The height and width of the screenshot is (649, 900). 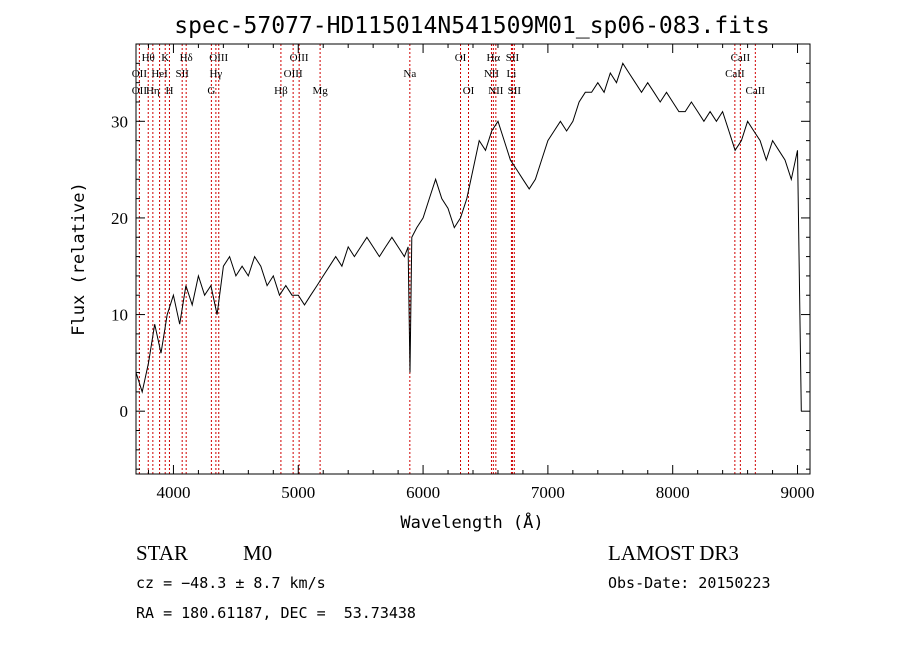 What do you see at coordinates (173, 492) in the screenshot?
I see `x-tick-label: 4000` at bounding box center [173, 492].